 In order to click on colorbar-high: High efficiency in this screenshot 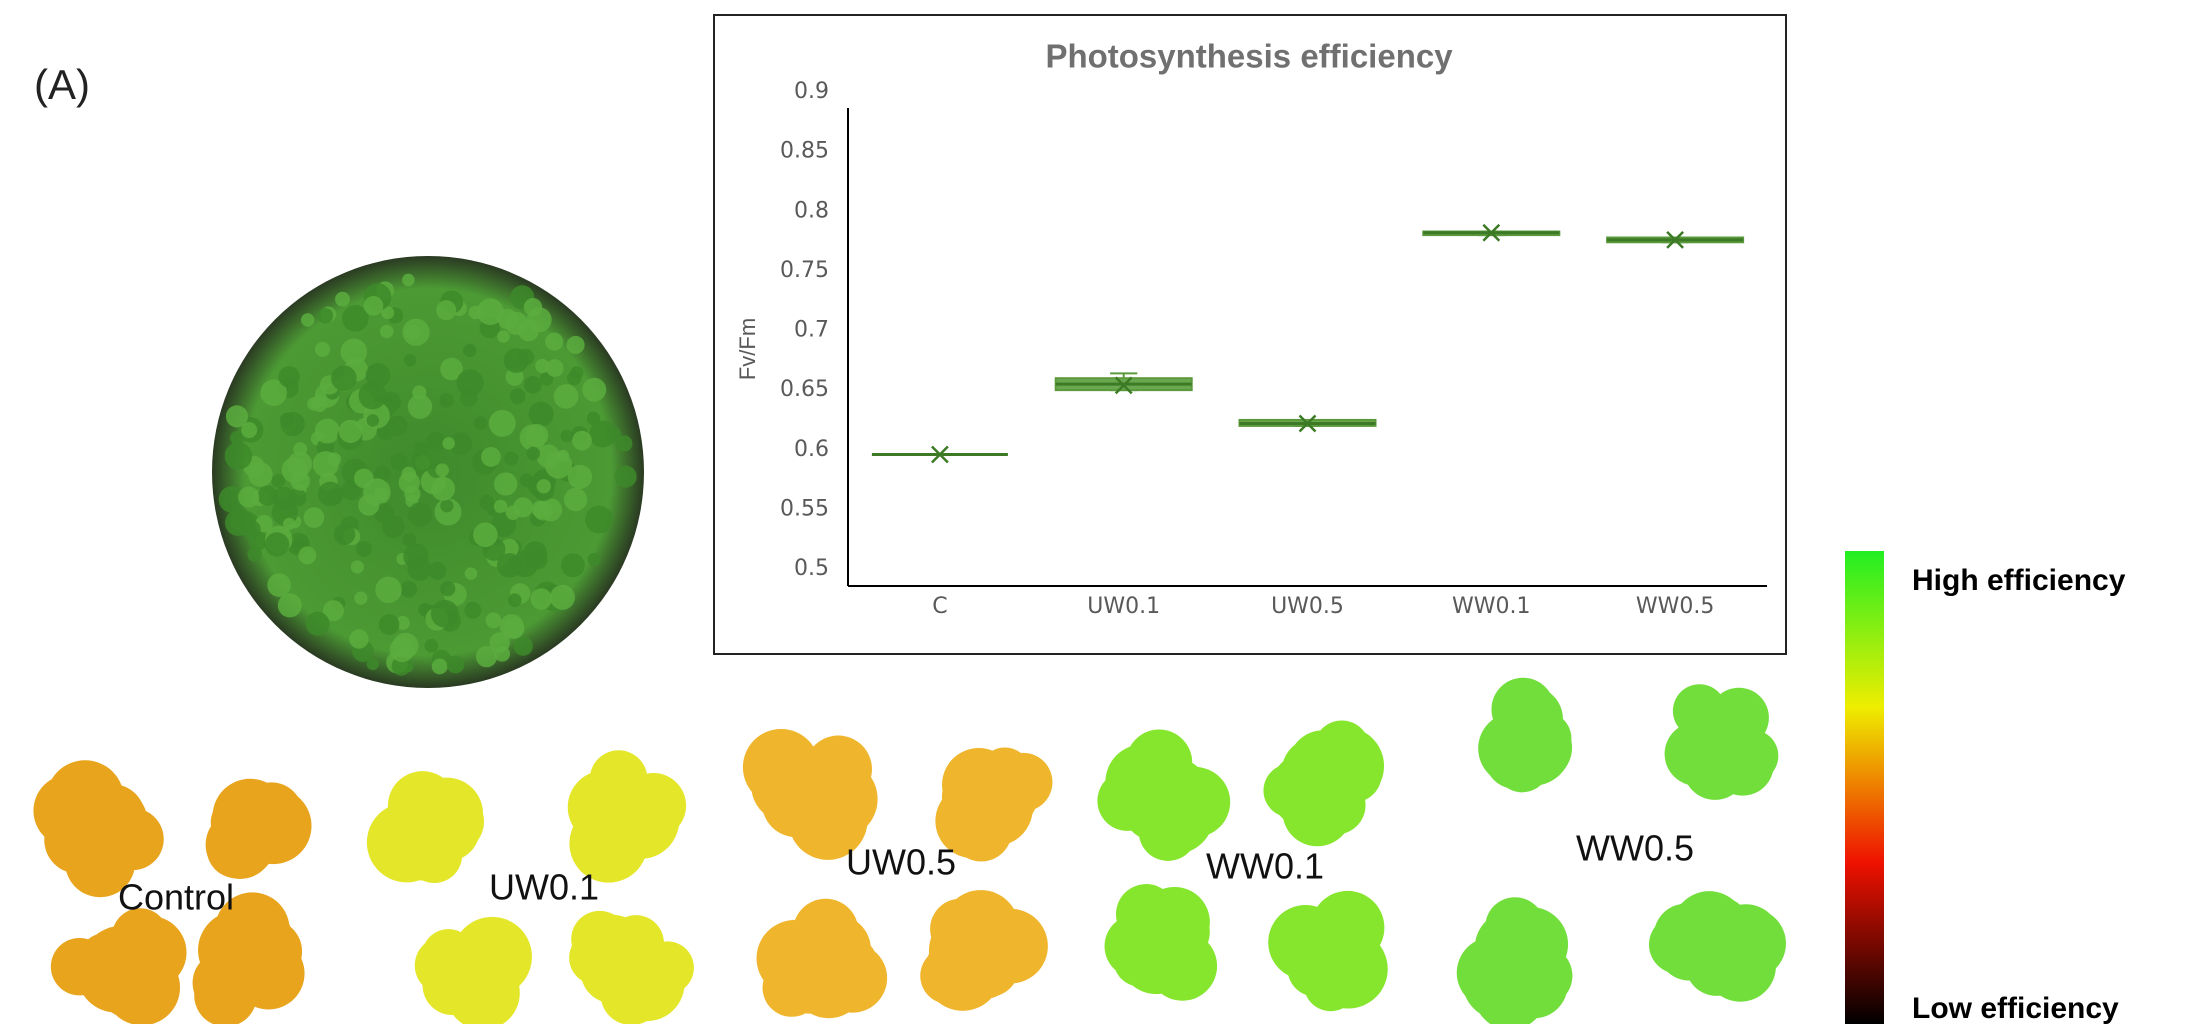, I will do `click(2019, 580)`.